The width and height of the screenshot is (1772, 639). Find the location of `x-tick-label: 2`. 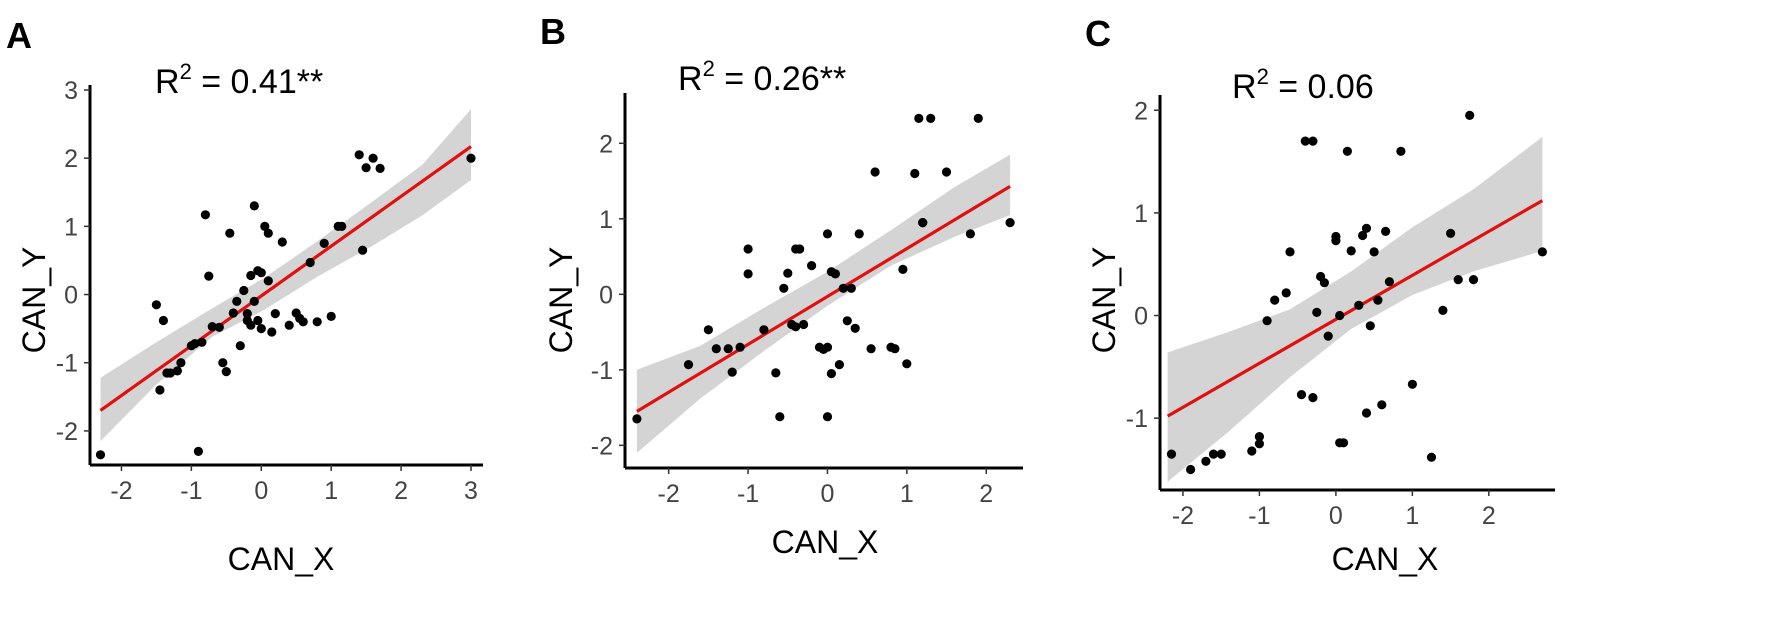

x-tick-label: 2 is located at coordinates (401, 491).